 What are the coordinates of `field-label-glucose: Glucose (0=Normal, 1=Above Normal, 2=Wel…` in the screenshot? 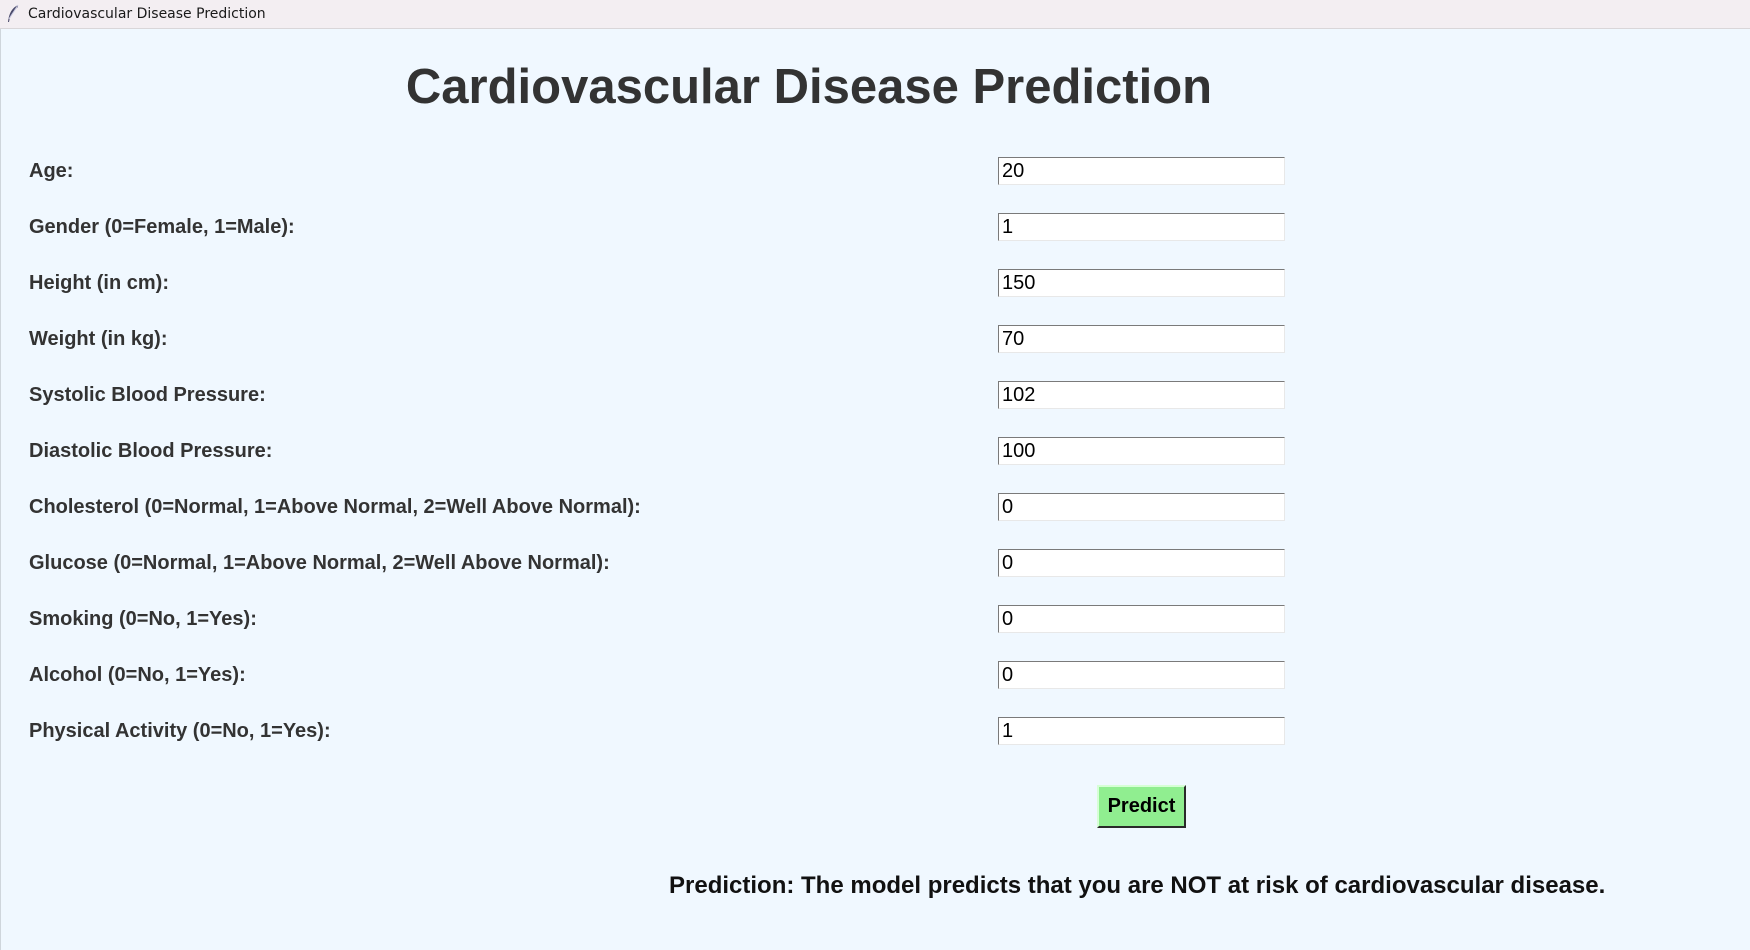 It's located at (319, 563).